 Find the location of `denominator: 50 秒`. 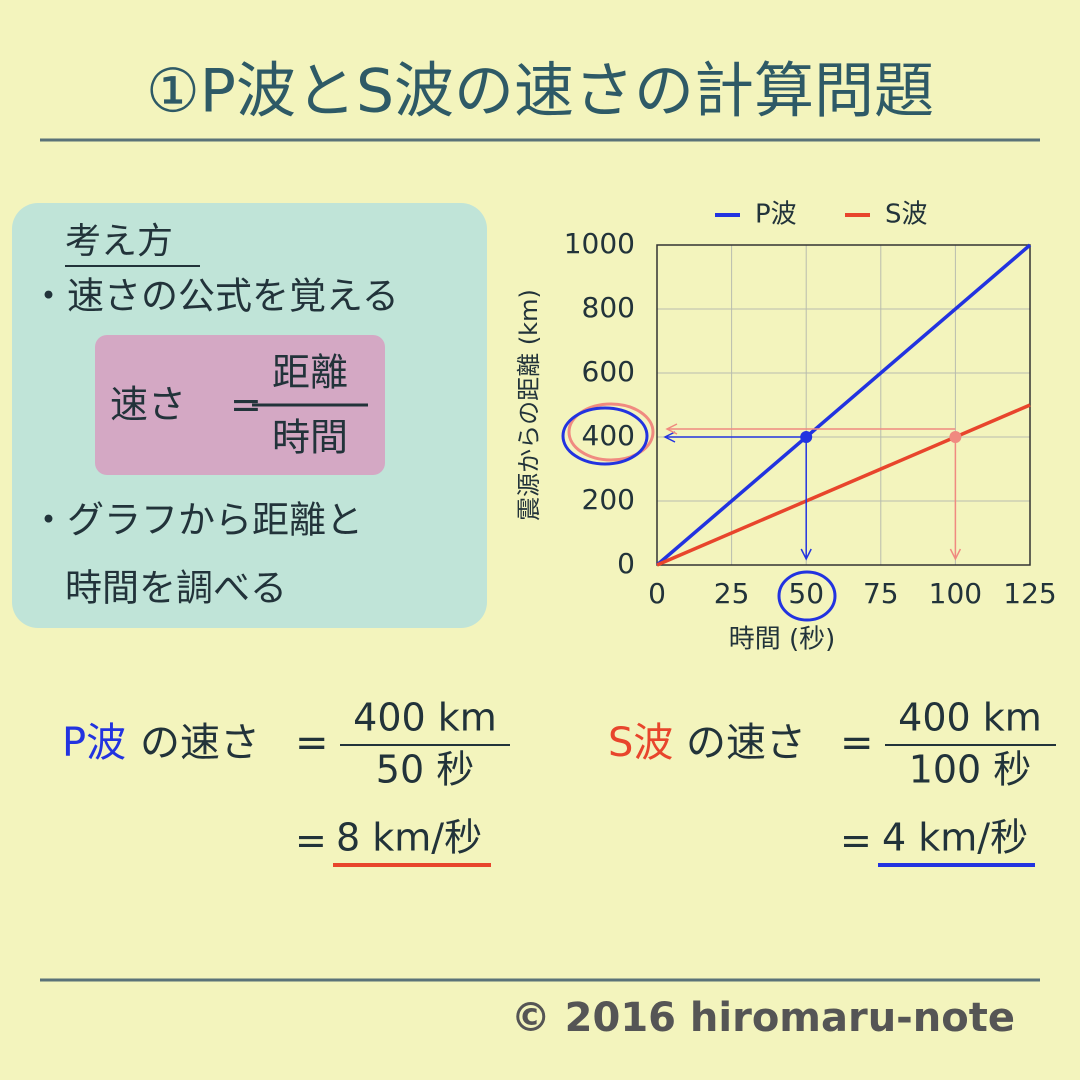

denominator: 50 秒 is located at coordinates (425, 770).